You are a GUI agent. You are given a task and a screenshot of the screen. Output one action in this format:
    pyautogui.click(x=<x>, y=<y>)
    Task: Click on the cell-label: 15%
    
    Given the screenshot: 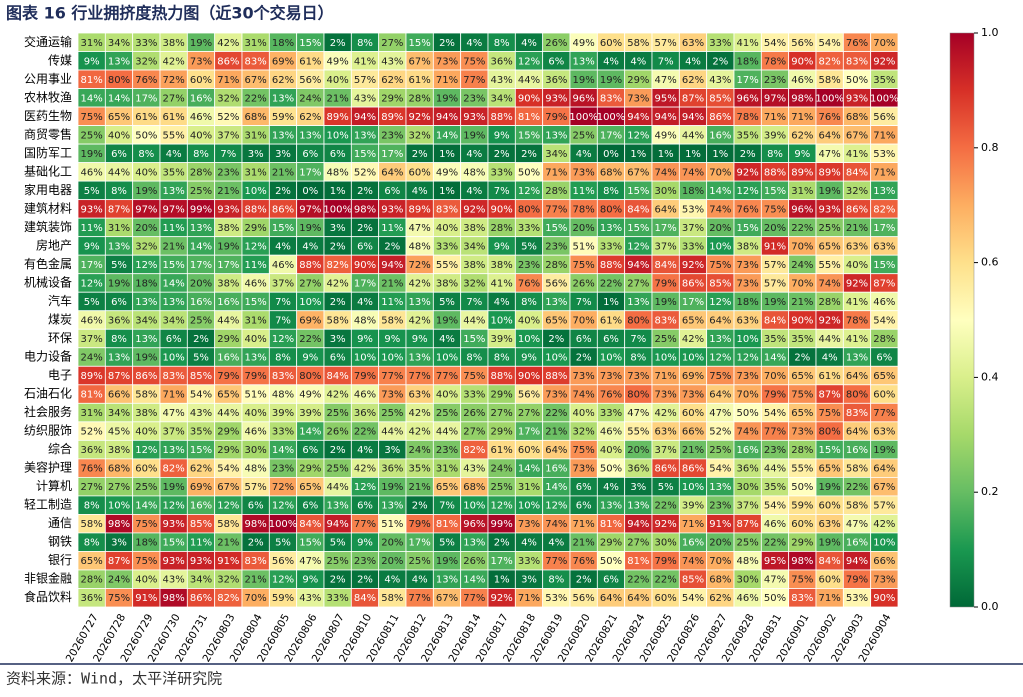 What is the action you would take?
    pyautogui.click(x=638, y=228)
    